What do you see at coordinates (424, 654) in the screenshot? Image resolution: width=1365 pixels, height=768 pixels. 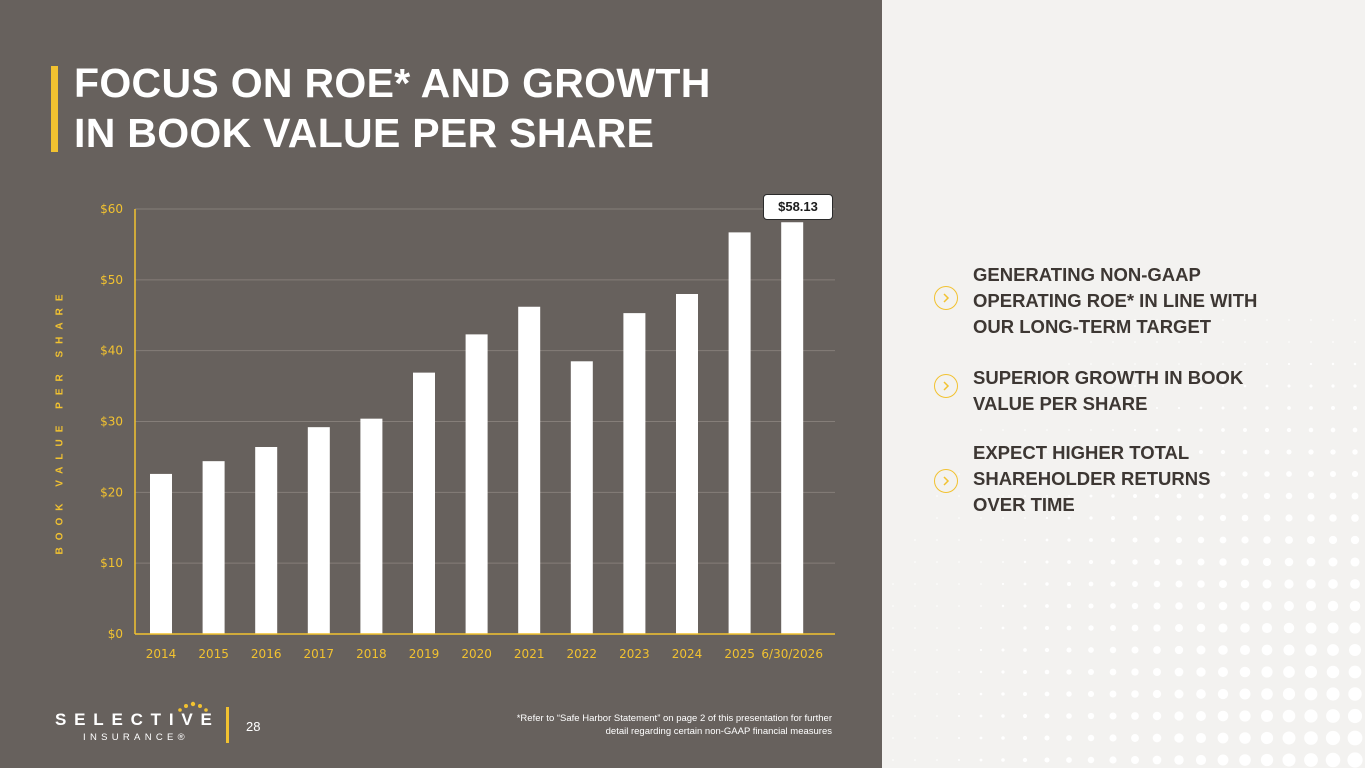 I see `x-tick-label: 2019` at bounding box center [424, 654].